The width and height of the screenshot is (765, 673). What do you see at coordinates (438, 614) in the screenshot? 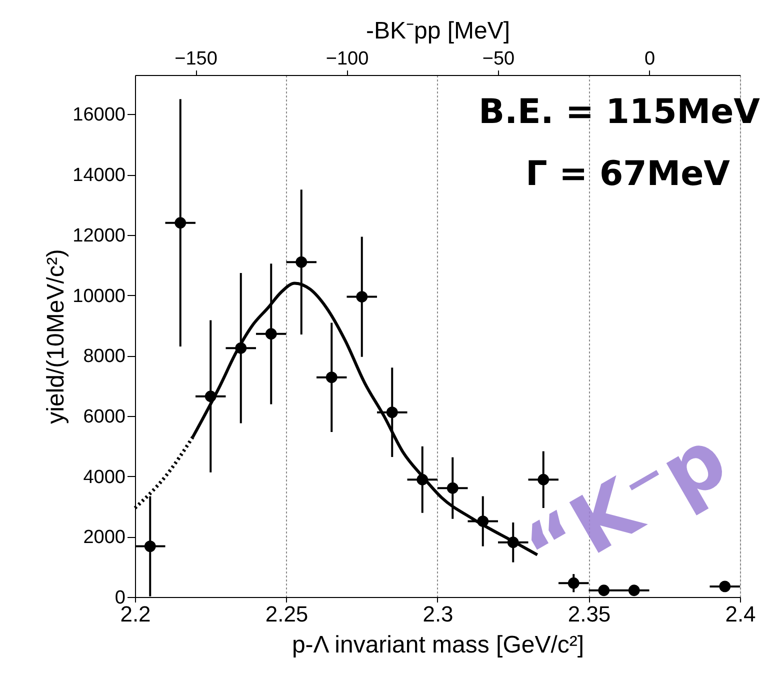
I see `x-tick-label: 2.3` at bounding box center [438, 614].